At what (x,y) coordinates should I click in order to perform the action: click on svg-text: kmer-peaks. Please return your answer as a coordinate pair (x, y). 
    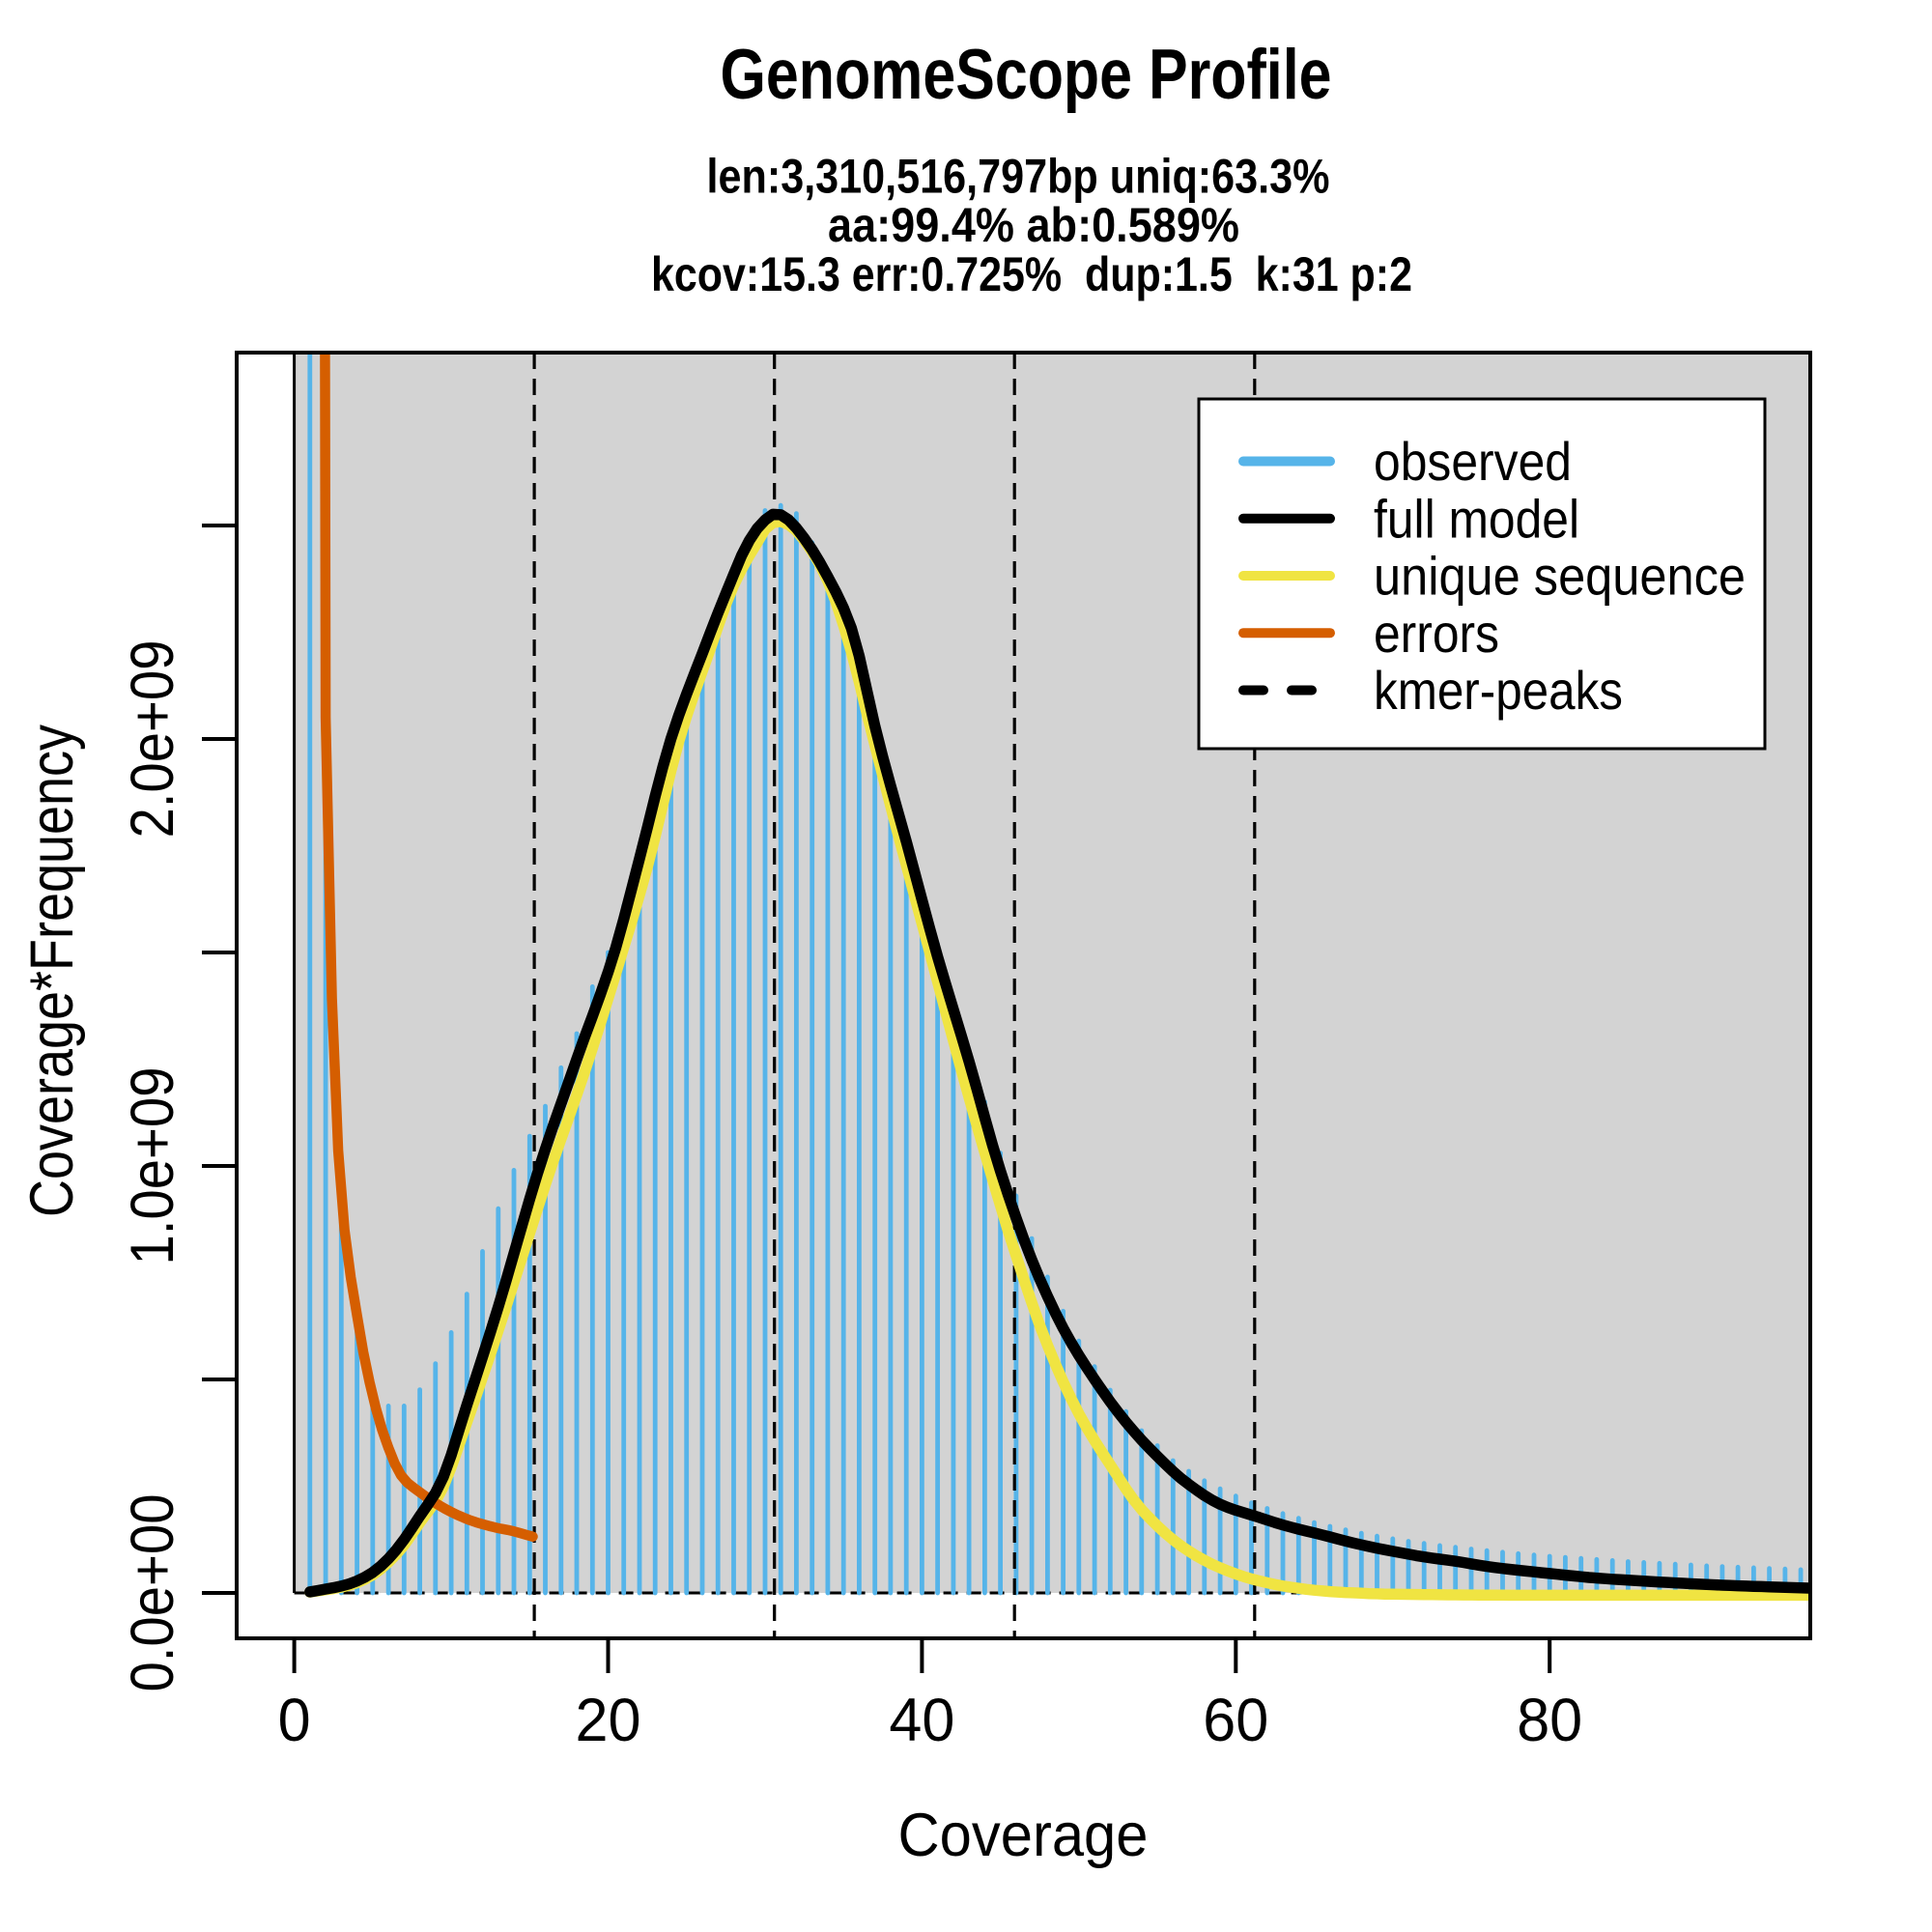
    Looking at the image, I should click on (1498, 690).